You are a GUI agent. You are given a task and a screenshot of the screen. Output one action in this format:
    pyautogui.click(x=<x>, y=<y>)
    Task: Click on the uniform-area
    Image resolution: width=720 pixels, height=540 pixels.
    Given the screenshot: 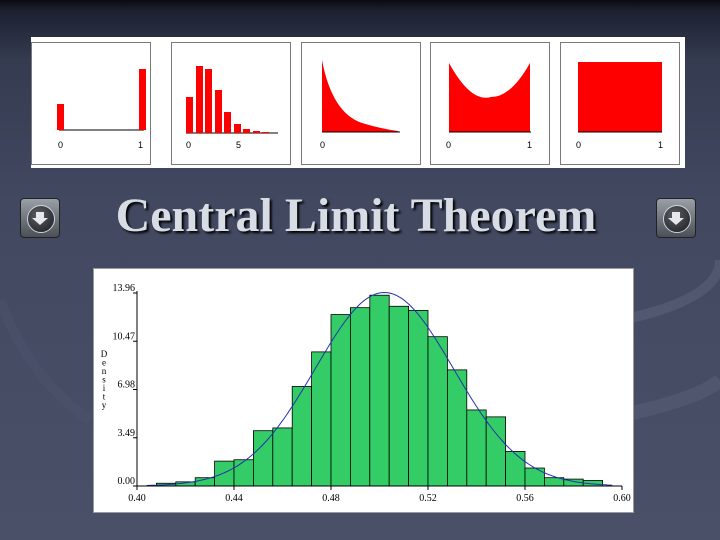 What is the action you would take?
    pyautogui.click(x=620, y=97)
    